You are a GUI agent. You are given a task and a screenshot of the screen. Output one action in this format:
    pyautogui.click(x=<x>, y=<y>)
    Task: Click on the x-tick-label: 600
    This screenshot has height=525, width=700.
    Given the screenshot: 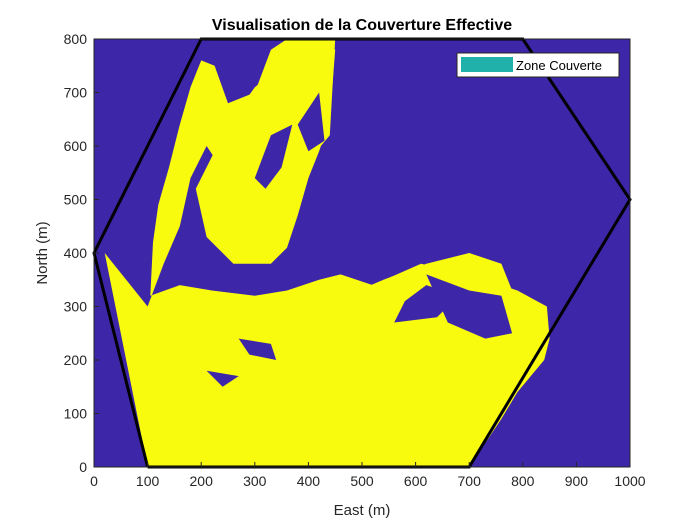 What is the action you would take?
    pyautogui.click(x=416, y=481)
    